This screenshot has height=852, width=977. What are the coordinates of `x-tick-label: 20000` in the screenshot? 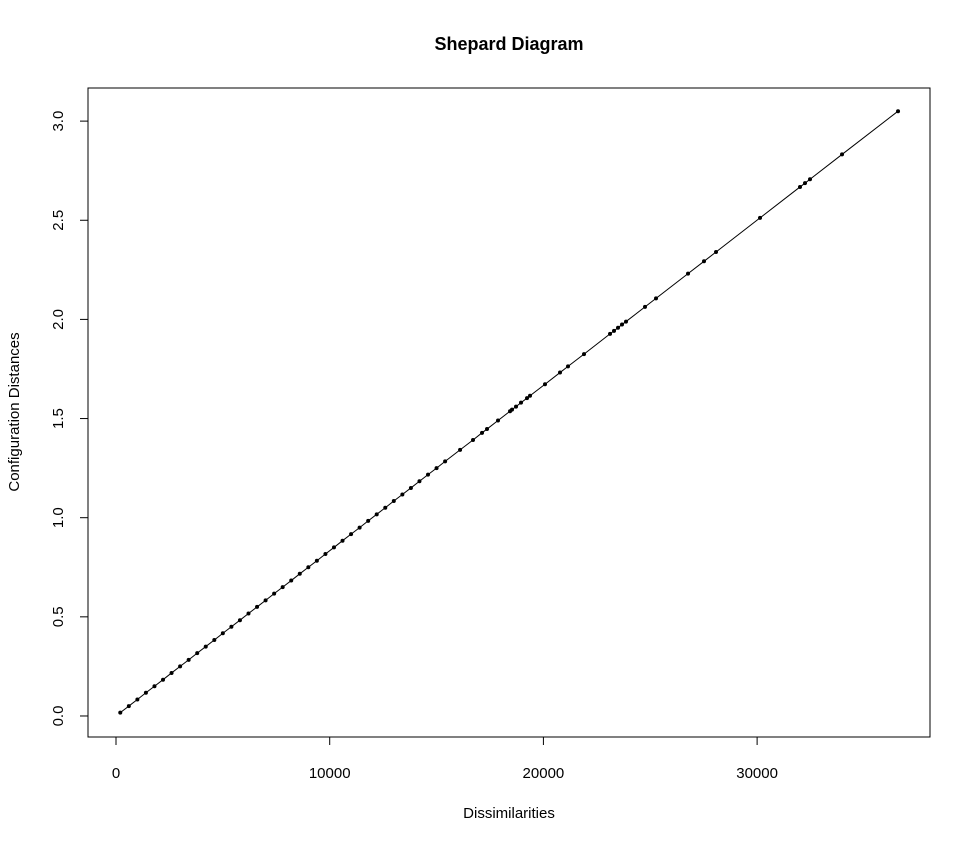 It's located at (544, 773).